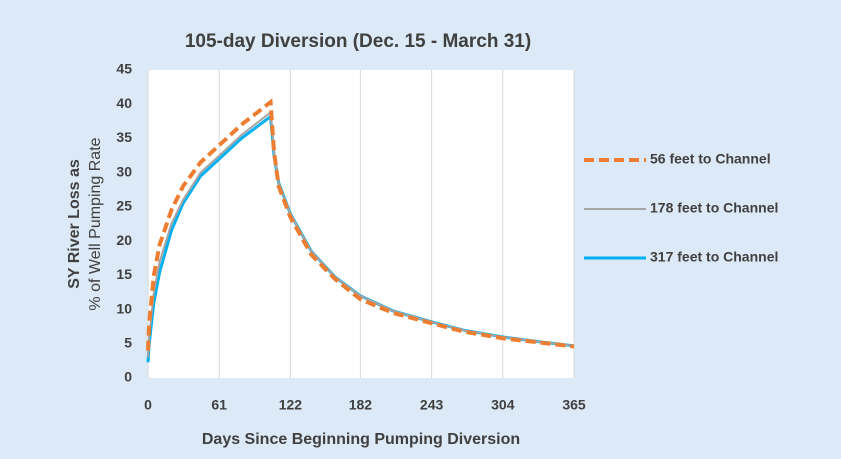  I want to click on y-tick-label: 35, so click(124, 137).